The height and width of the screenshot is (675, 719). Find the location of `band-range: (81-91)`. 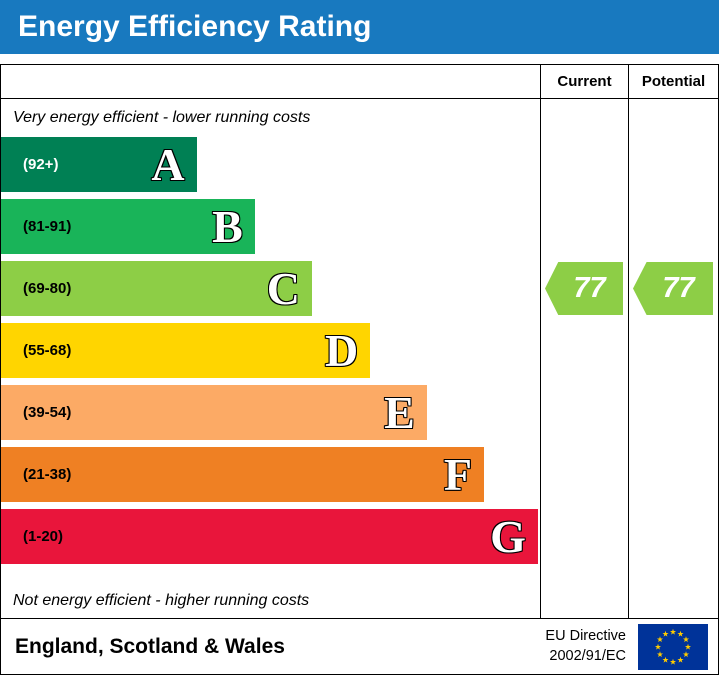

band-range: (81-91) is located at coordinates (47, 226).